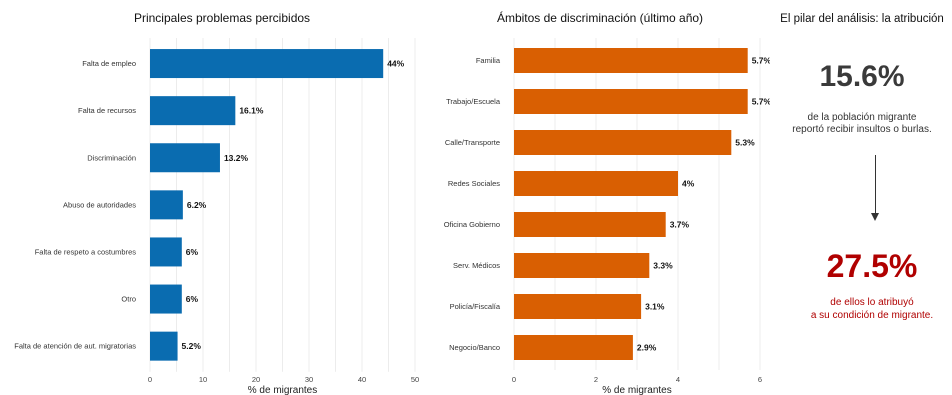 This screenshot has width=952, height=395. I want to click on problems-tick-label: 30, so click(309, 379).